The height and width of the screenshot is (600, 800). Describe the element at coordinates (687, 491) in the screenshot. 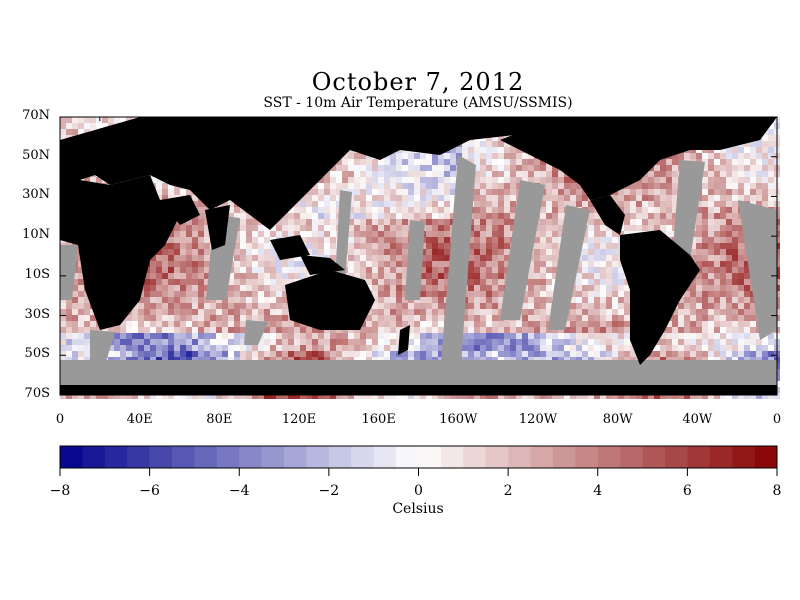

I see `colorbar-label-7: 6` at that location.